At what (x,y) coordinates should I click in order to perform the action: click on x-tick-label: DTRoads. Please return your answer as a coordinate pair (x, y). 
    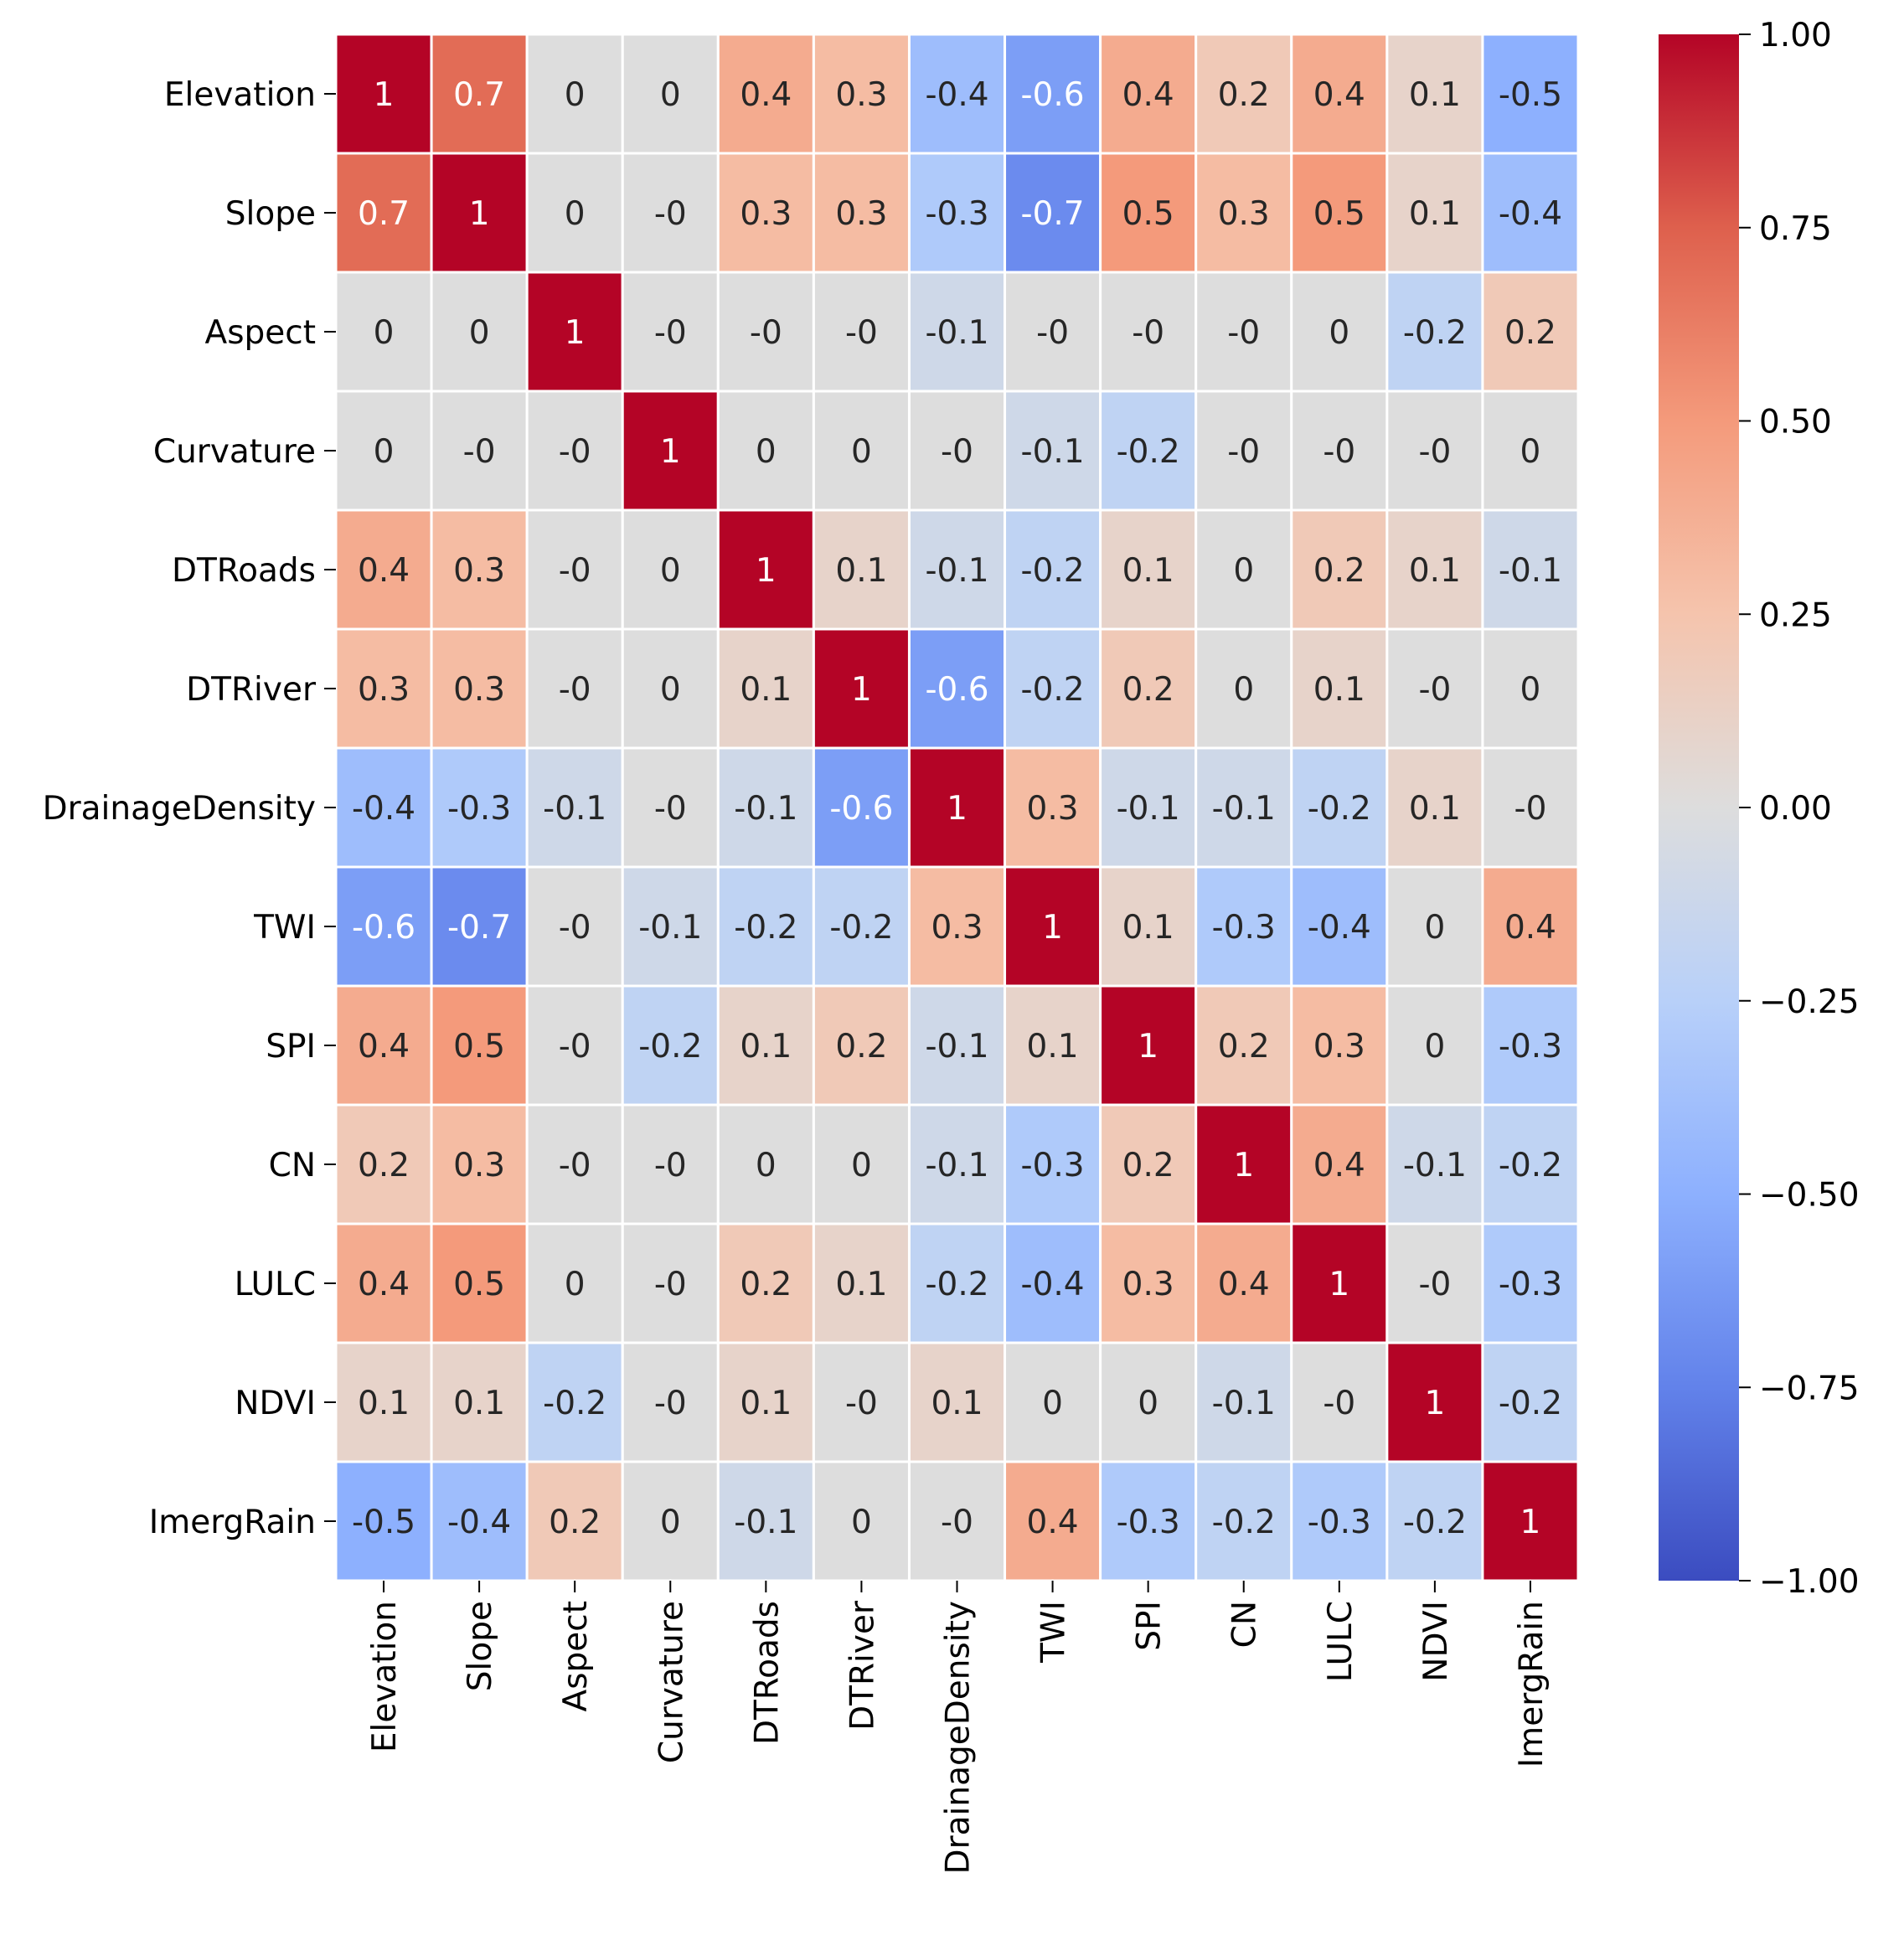
    Looking at the image, I should click on (767, 1673).